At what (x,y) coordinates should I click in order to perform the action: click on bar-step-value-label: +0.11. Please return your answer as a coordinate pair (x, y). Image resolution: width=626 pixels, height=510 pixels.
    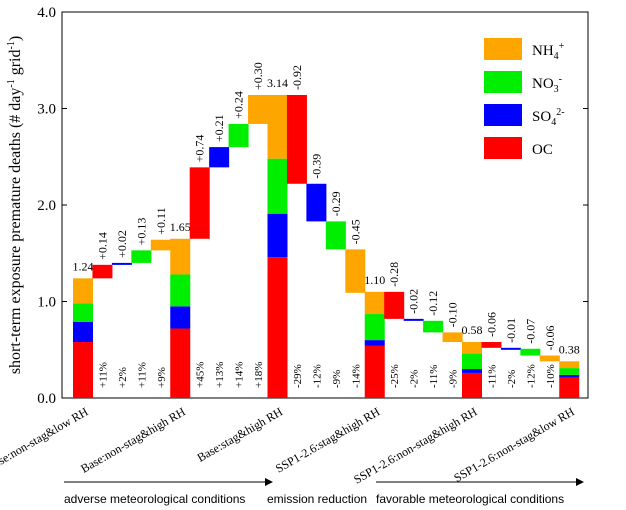
    Looking at the image, I should click on (161, 220).